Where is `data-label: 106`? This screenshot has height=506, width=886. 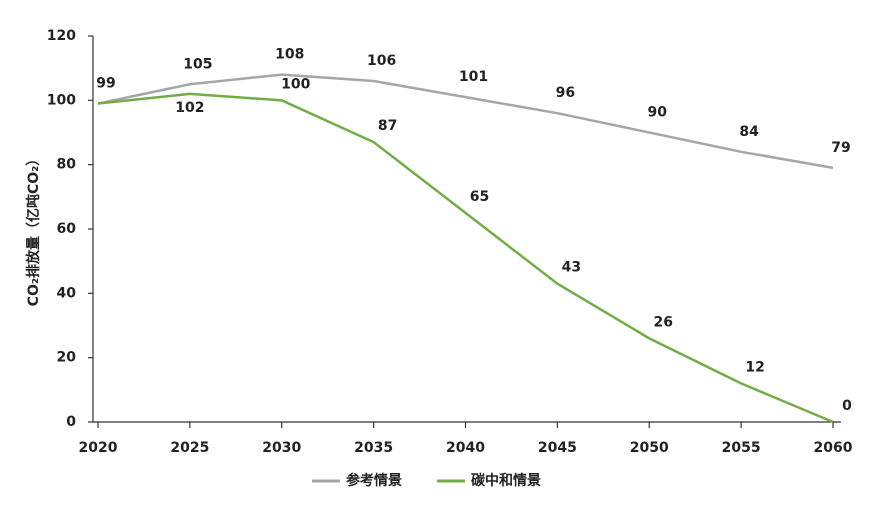 data-label: 106 is located at coordinates (381, 61).